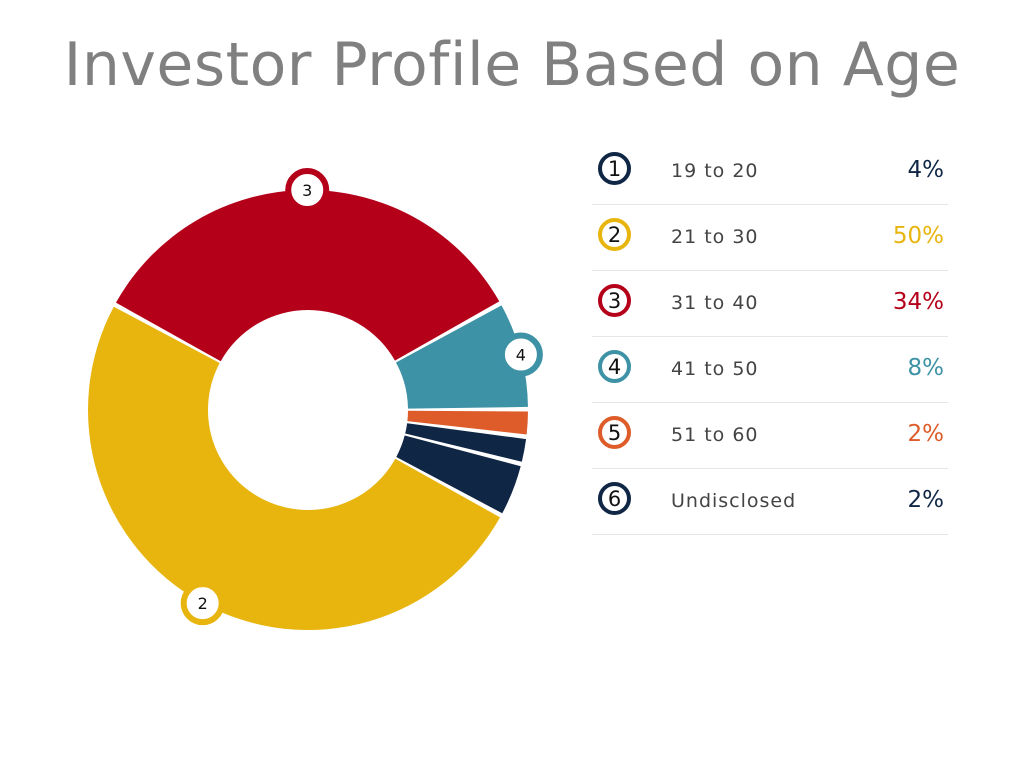  What do you see at coordinates (614, 234) in the screenshot?
I see `legend-number-badge: 2` at bounding box center [614, 234].